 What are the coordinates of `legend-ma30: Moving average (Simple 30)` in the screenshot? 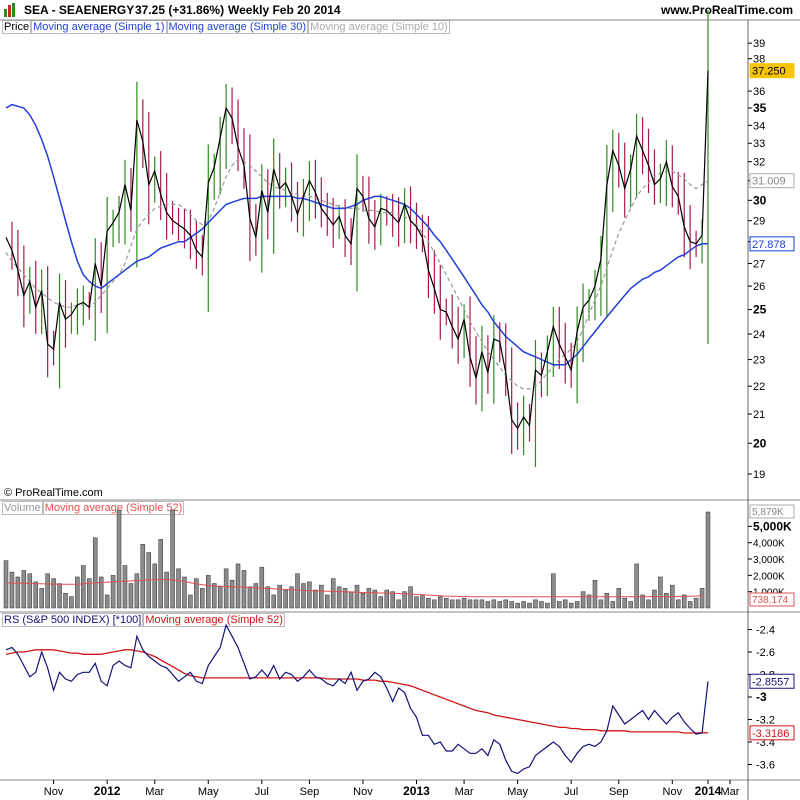 It's located at (237, 27).